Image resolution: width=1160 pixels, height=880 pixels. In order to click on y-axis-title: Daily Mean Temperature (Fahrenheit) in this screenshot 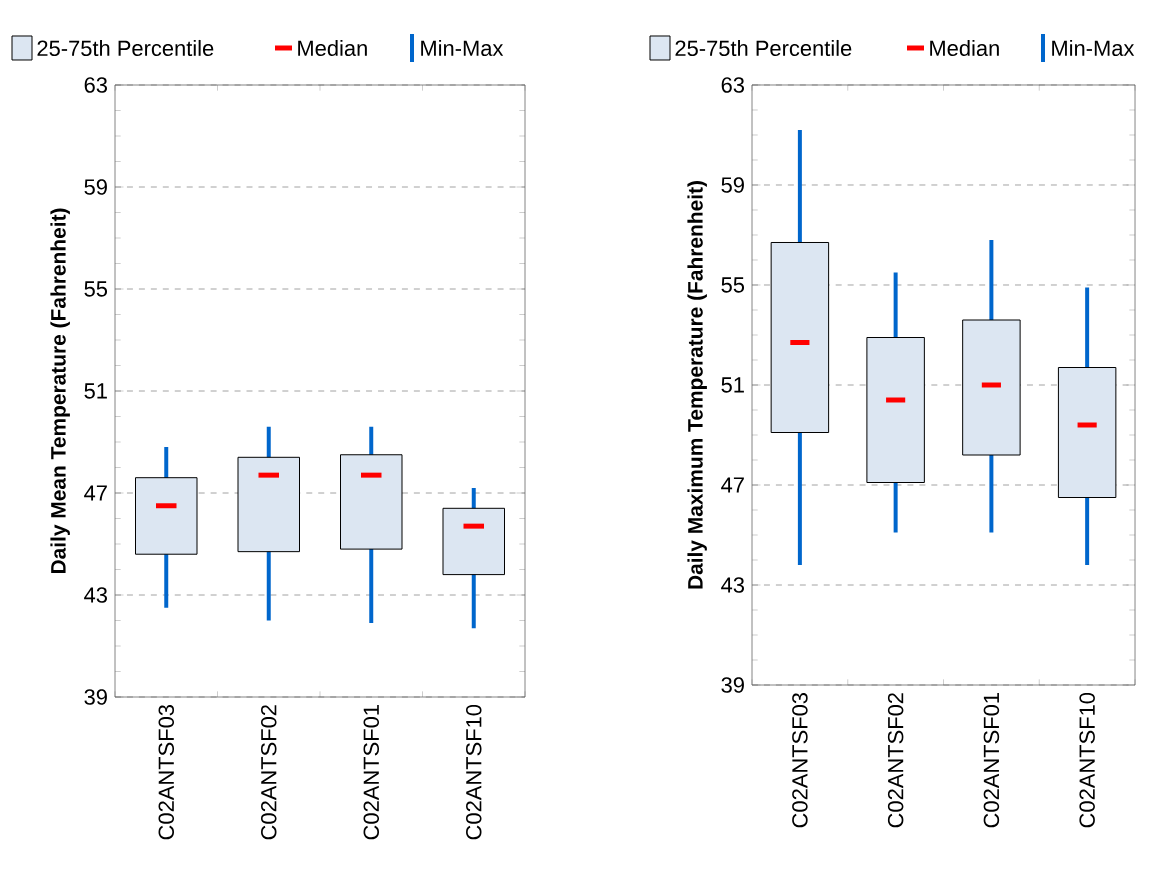, I will do `click(60, 391)`.